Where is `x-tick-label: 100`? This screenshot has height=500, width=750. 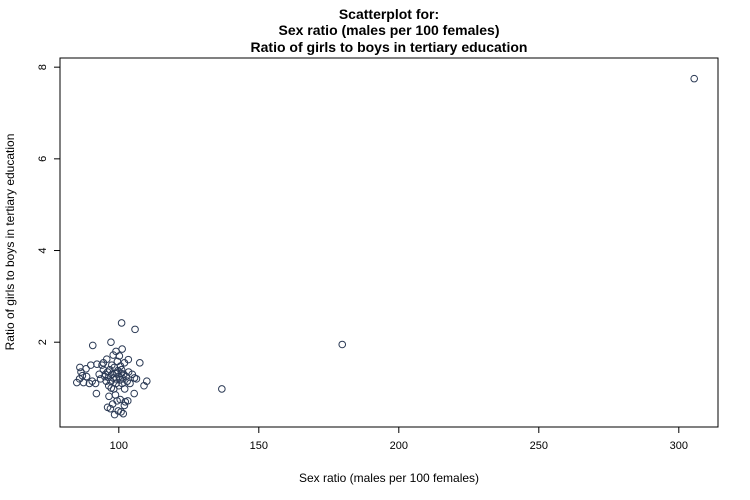
x-tick-label: 100 is located at coordinates (119, 446).